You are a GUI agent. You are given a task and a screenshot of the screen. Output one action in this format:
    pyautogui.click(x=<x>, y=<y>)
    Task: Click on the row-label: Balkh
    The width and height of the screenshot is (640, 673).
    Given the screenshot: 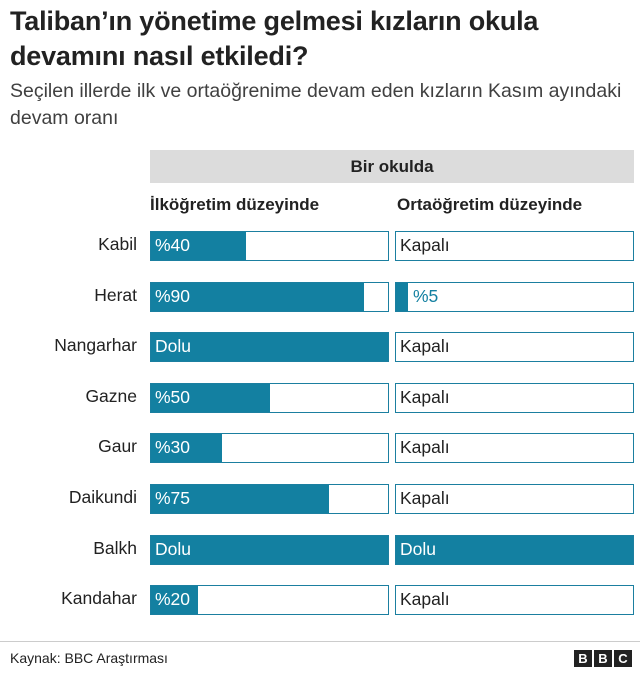 What is the action you would take?
    pyautogui.click(x=115, y=548)
    